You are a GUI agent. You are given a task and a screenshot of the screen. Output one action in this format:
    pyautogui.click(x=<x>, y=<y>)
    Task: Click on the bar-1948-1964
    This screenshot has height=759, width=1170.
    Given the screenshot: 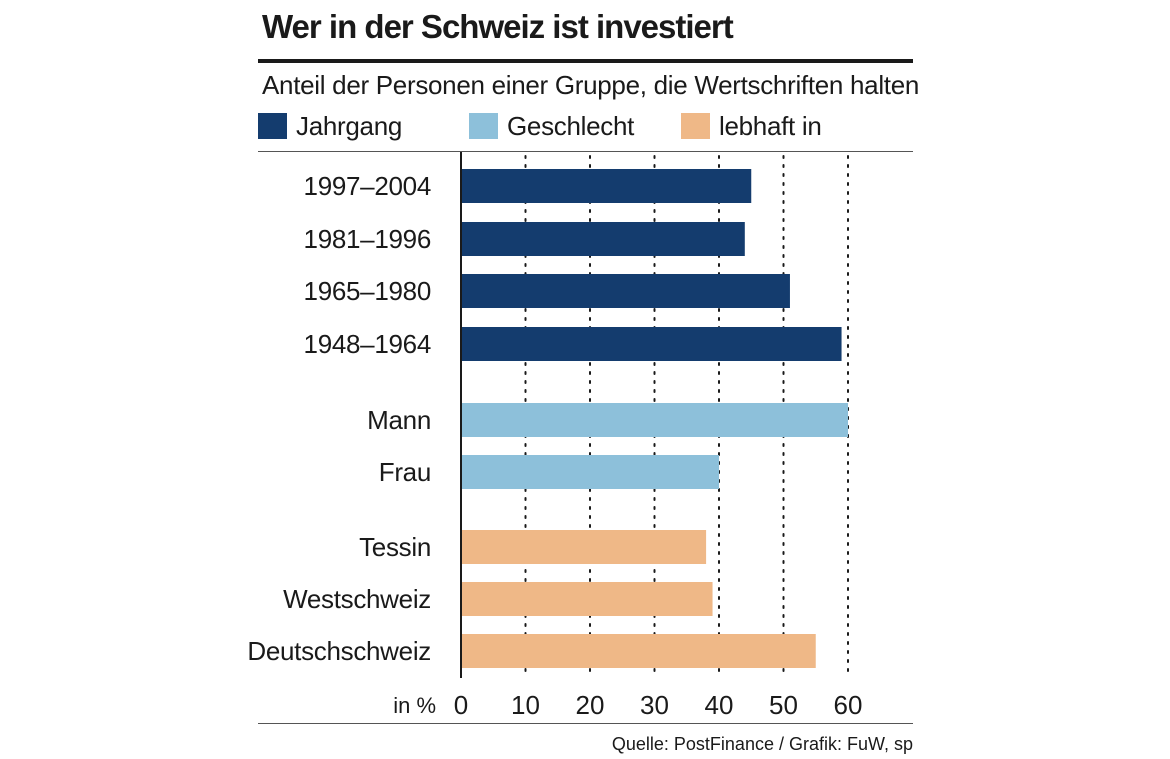 What is the action you would take?
    pyautogui.click(x=651, y=344)
    